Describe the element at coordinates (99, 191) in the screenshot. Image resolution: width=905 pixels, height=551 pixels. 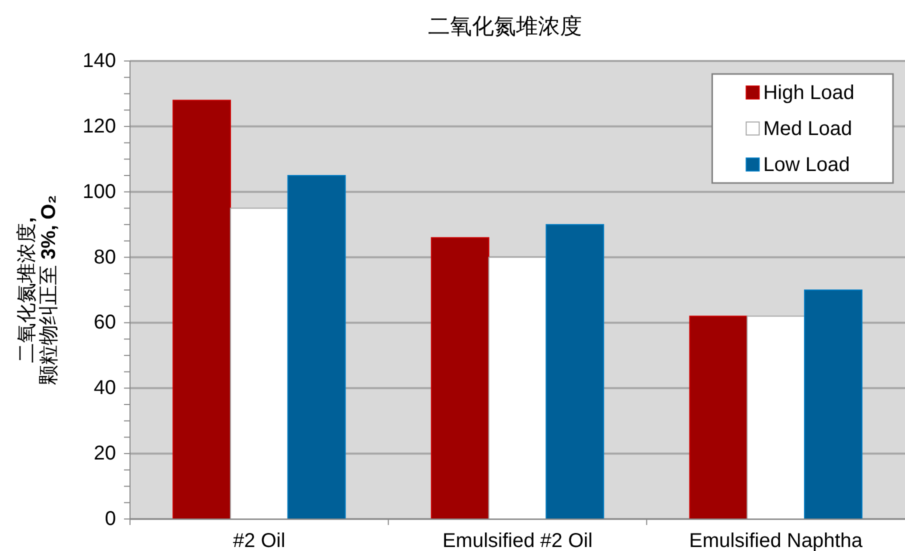
I see `y-tick-label: 100` at that location.